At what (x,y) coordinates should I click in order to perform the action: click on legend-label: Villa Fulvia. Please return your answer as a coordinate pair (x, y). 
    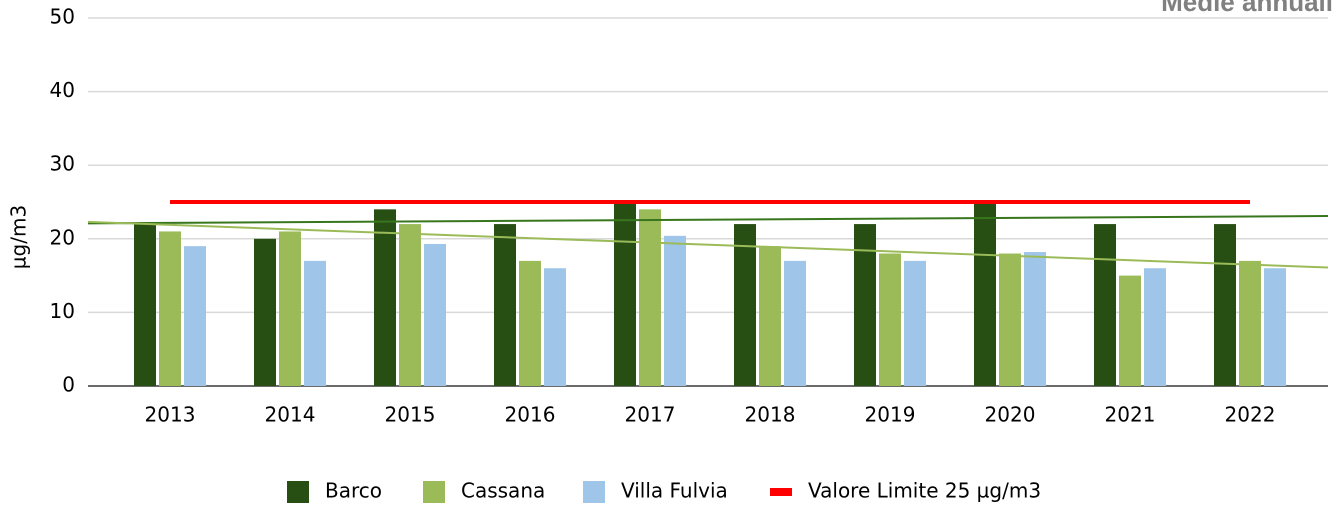
    Looking at the image, I should click on (674, 491).